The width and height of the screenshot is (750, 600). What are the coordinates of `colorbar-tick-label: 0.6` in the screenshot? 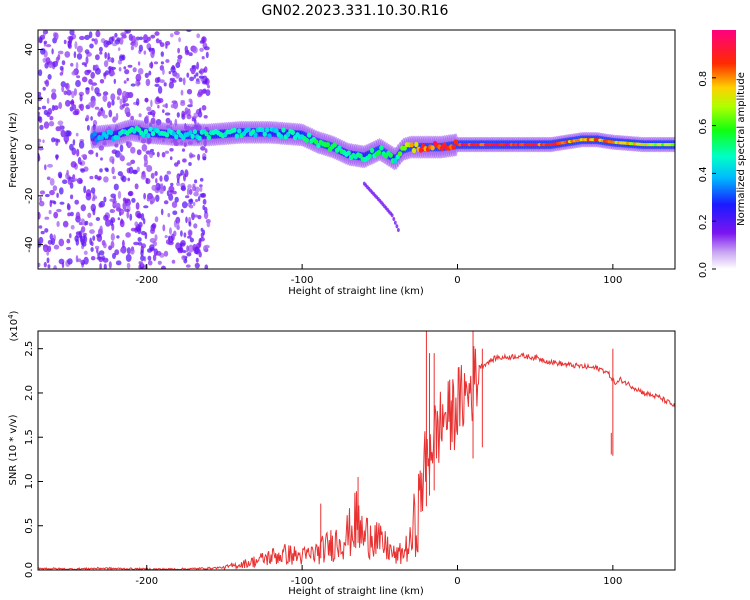 It's located at (703, 127).